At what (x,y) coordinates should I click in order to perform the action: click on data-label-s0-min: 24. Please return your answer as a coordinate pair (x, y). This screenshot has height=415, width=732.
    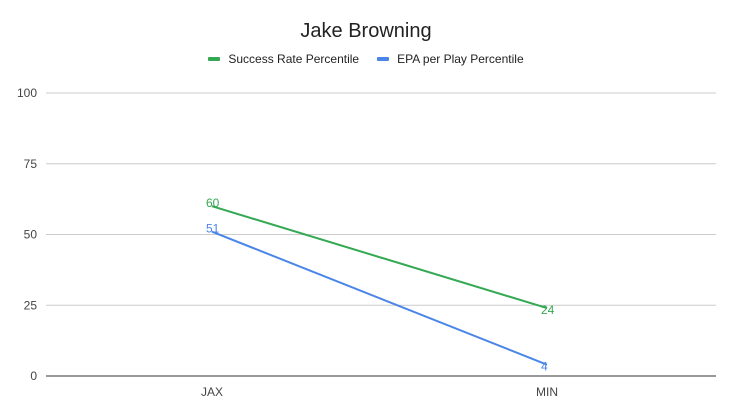
    Looking at the image, I should click on (548, 310).